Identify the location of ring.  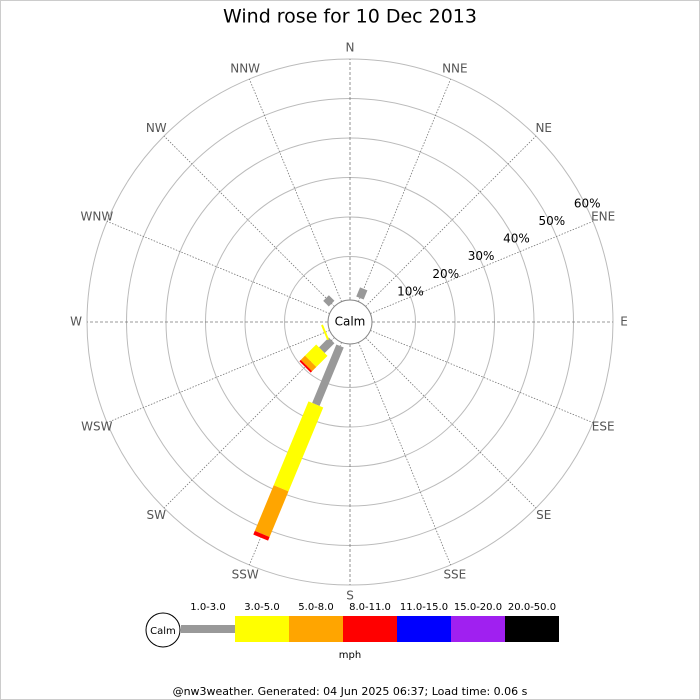
(350, 322).